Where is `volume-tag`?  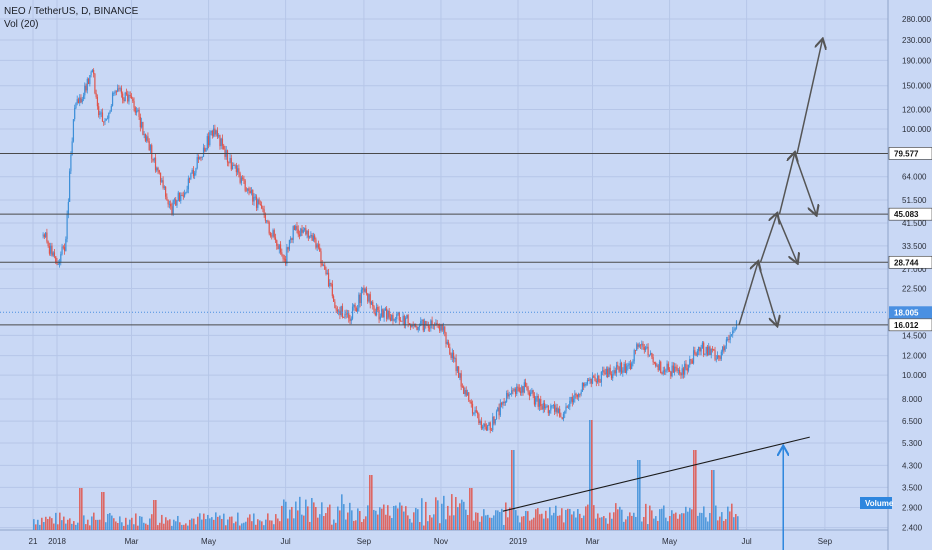
volume-tag is located at coordinates (876, 503).